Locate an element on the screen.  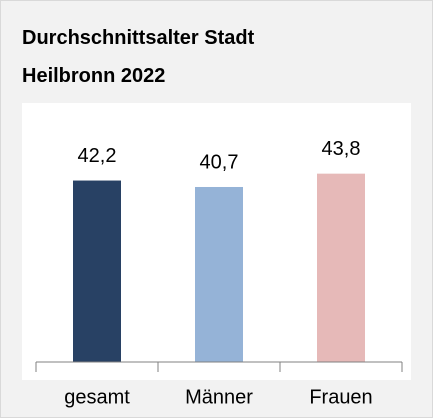
x-tick-label: Männer is located at coordinates (219, 397).